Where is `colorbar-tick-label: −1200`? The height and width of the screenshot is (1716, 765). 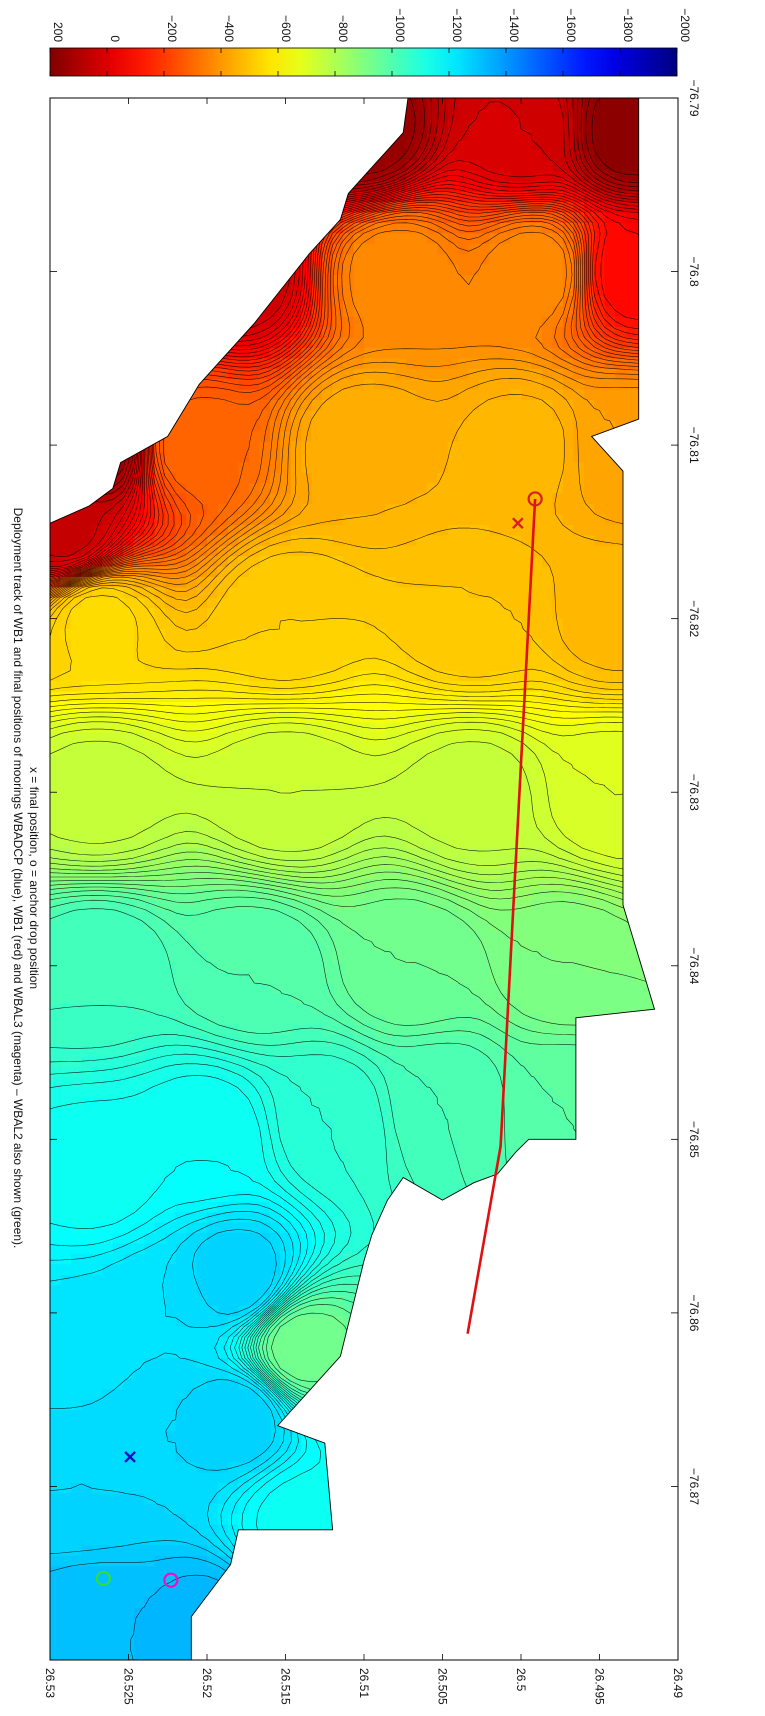
colorbar-tick-label: −1200 is located at coordinates (457, 25).